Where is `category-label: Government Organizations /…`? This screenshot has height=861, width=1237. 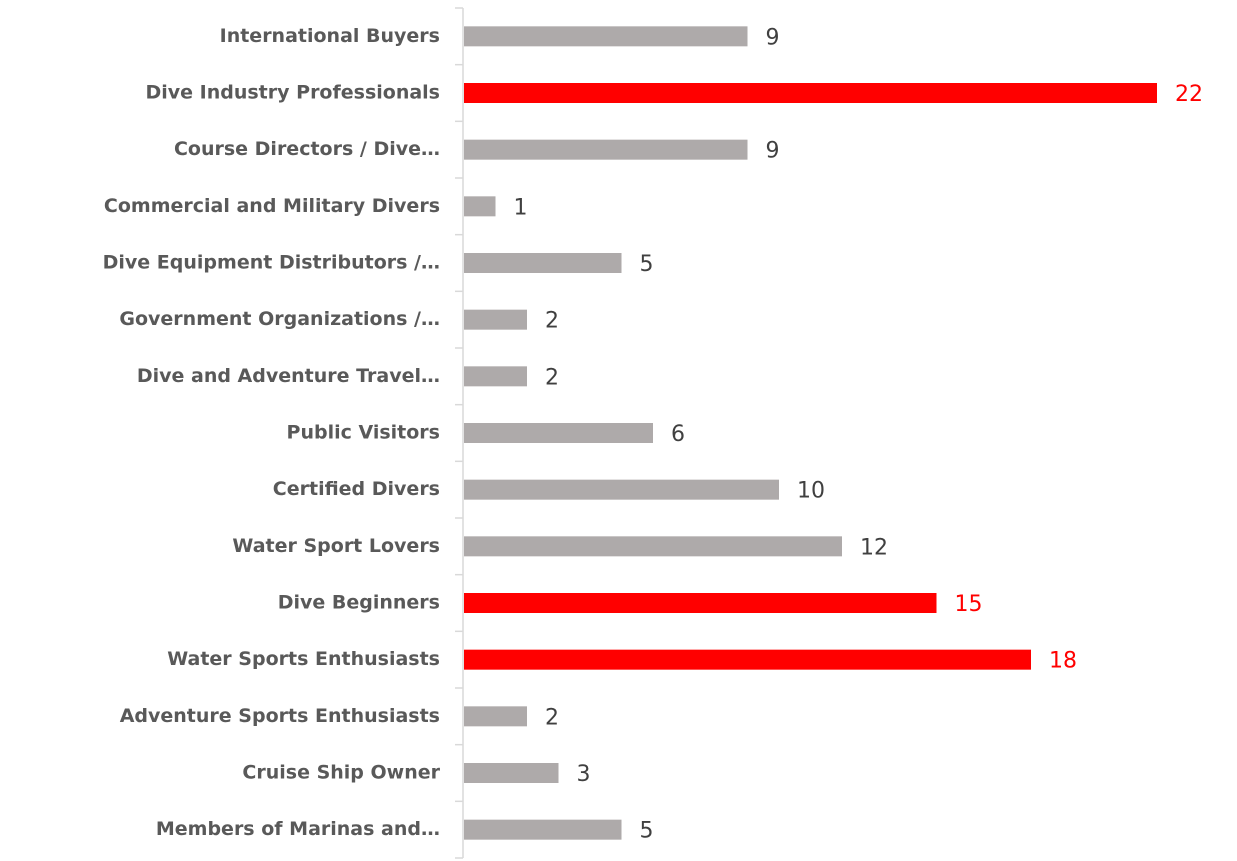
category-label: Government Organizations /… is located at coordinates (279, 319).